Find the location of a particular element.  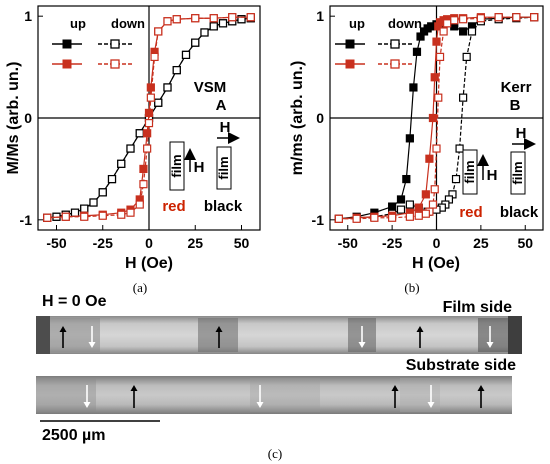

x-tick-label: 50 is located at coordinates (525, 243).